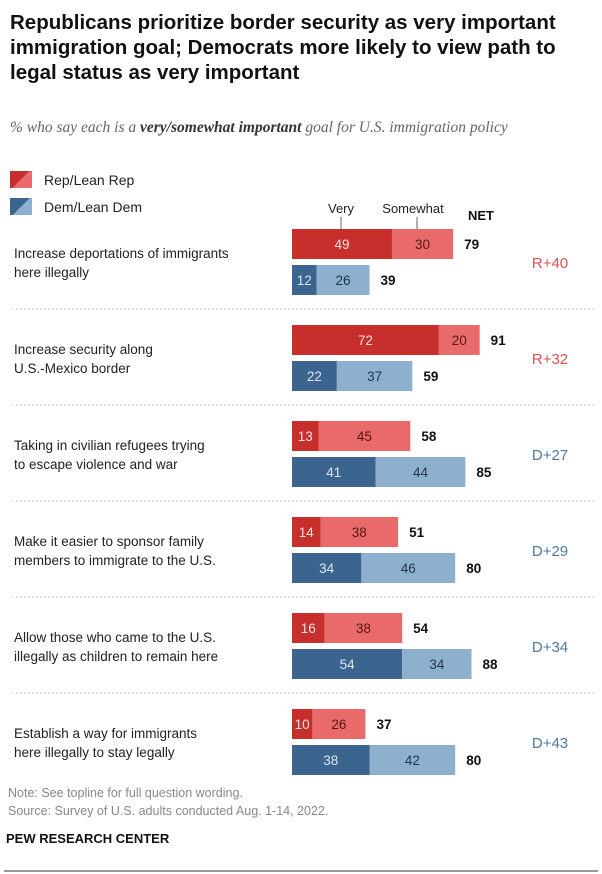  I want to click on data-label-dem-very: 22, so click(314, 376).